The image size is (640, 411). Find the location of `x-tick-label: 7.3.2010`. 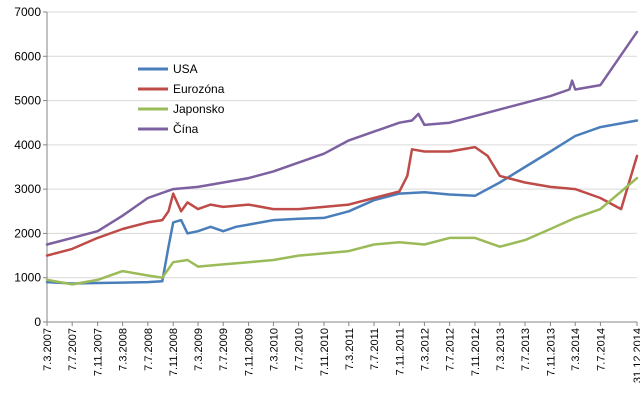

x-tick-label: 7.3.2010 is located at coordinates (274, 349).